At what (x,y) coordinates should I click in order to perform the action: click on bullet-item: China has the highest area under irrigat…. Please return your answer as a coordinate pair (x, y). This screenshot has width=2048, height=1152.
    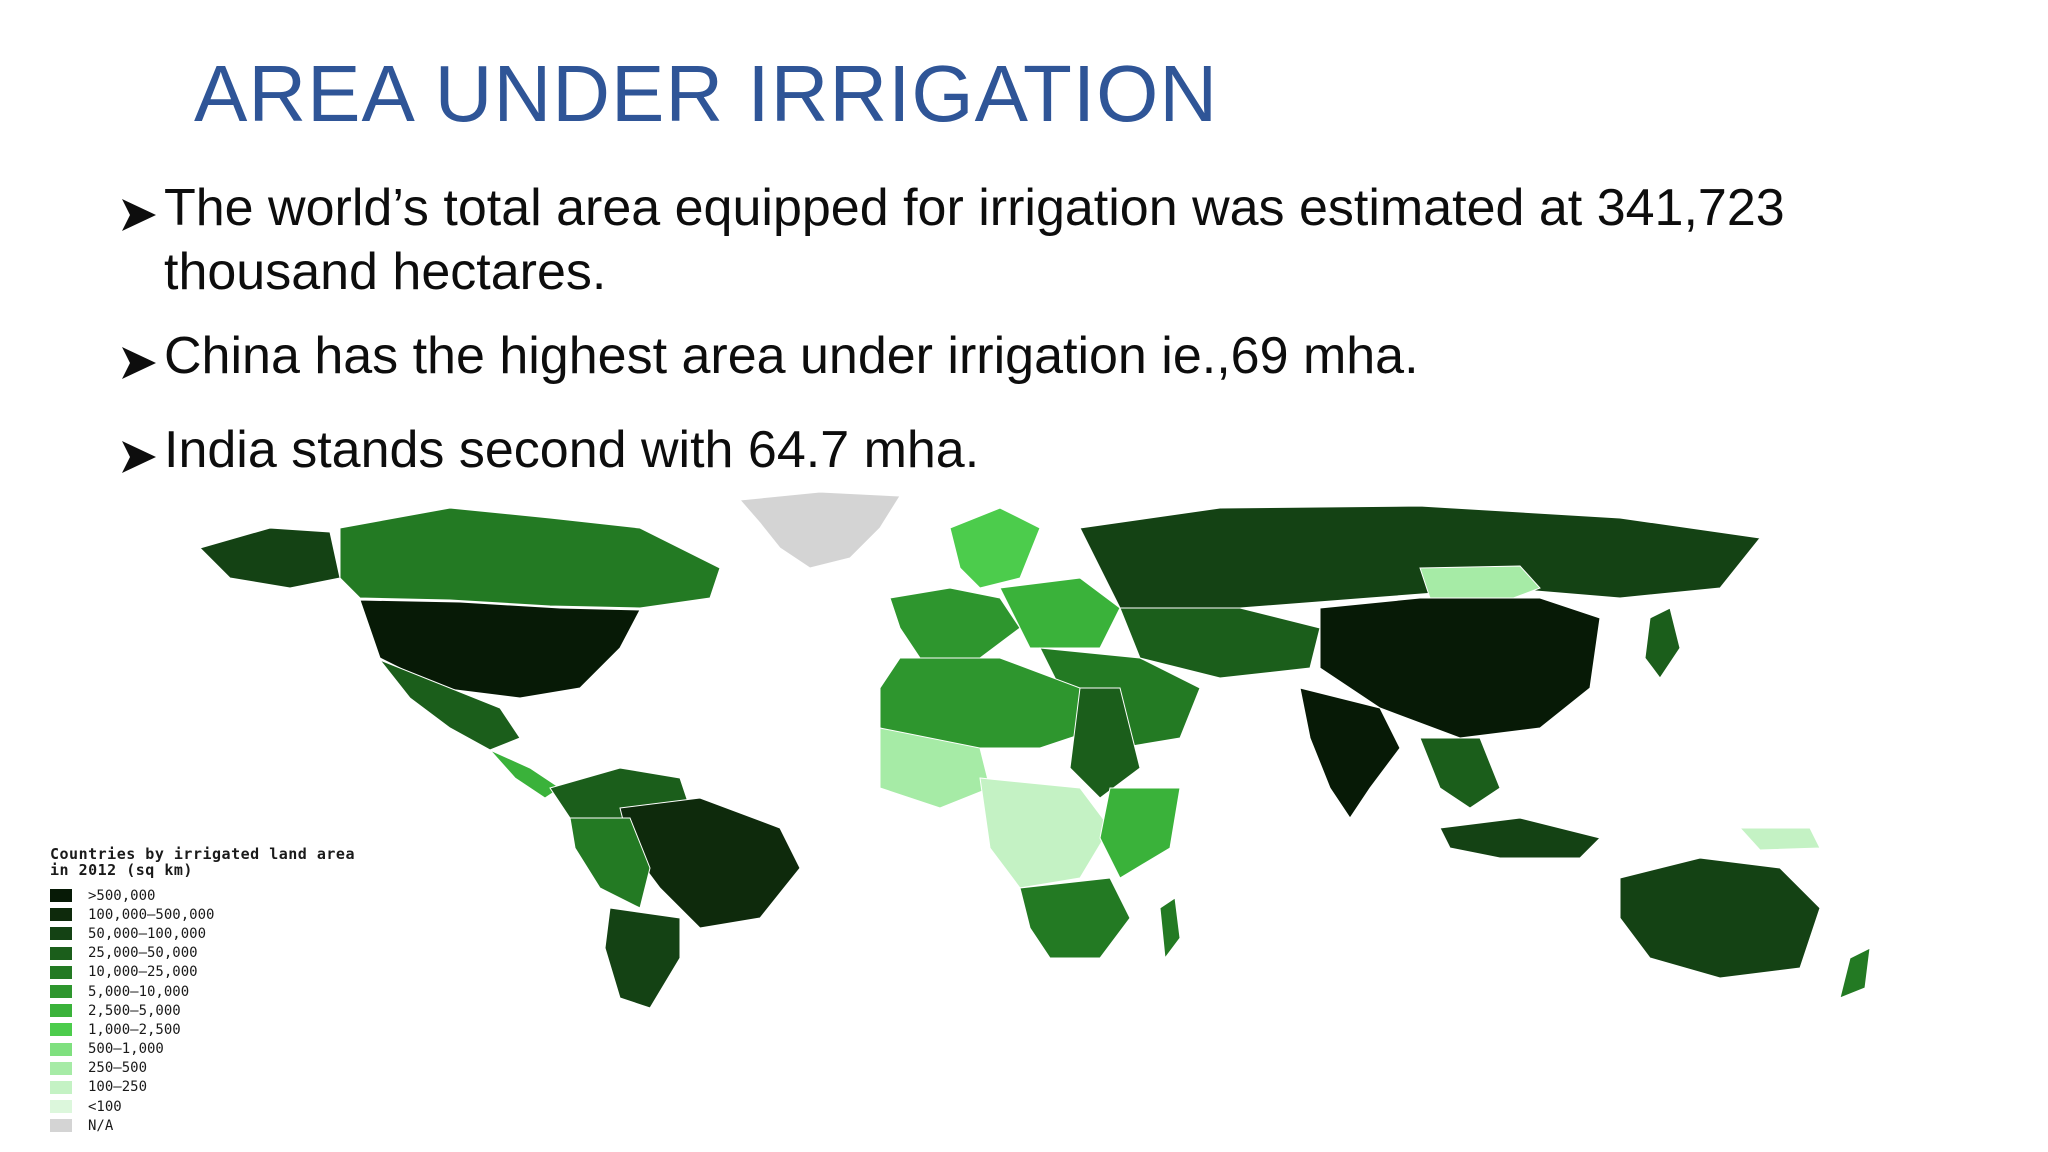
    Looking at the image, I should click on (1020, 361).